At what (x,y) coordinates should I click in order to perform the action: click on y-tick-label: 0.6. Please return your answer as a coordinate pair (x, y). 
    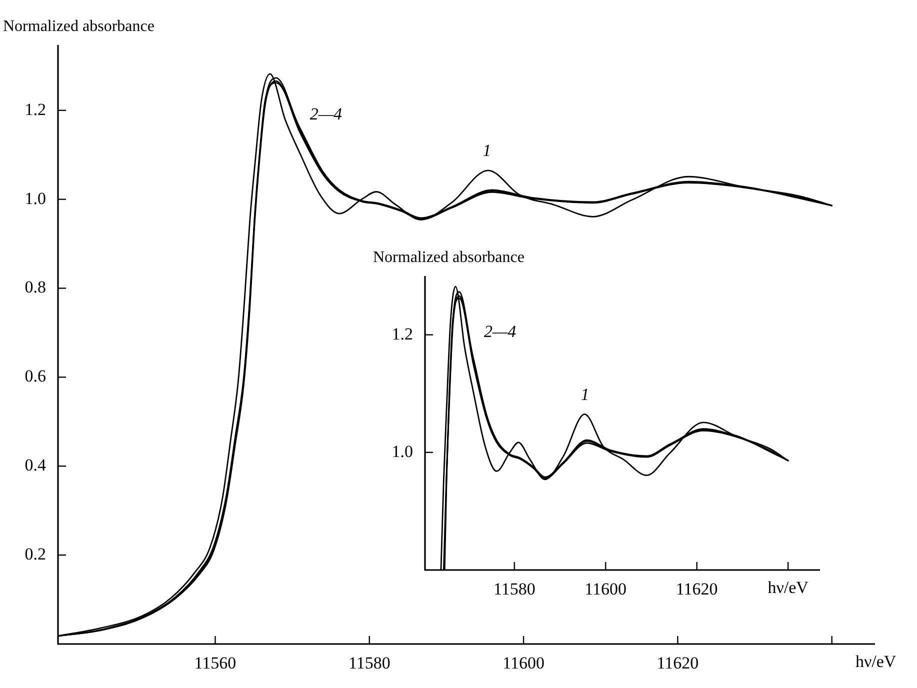
    Looking at the image, I should click on (35, 376).